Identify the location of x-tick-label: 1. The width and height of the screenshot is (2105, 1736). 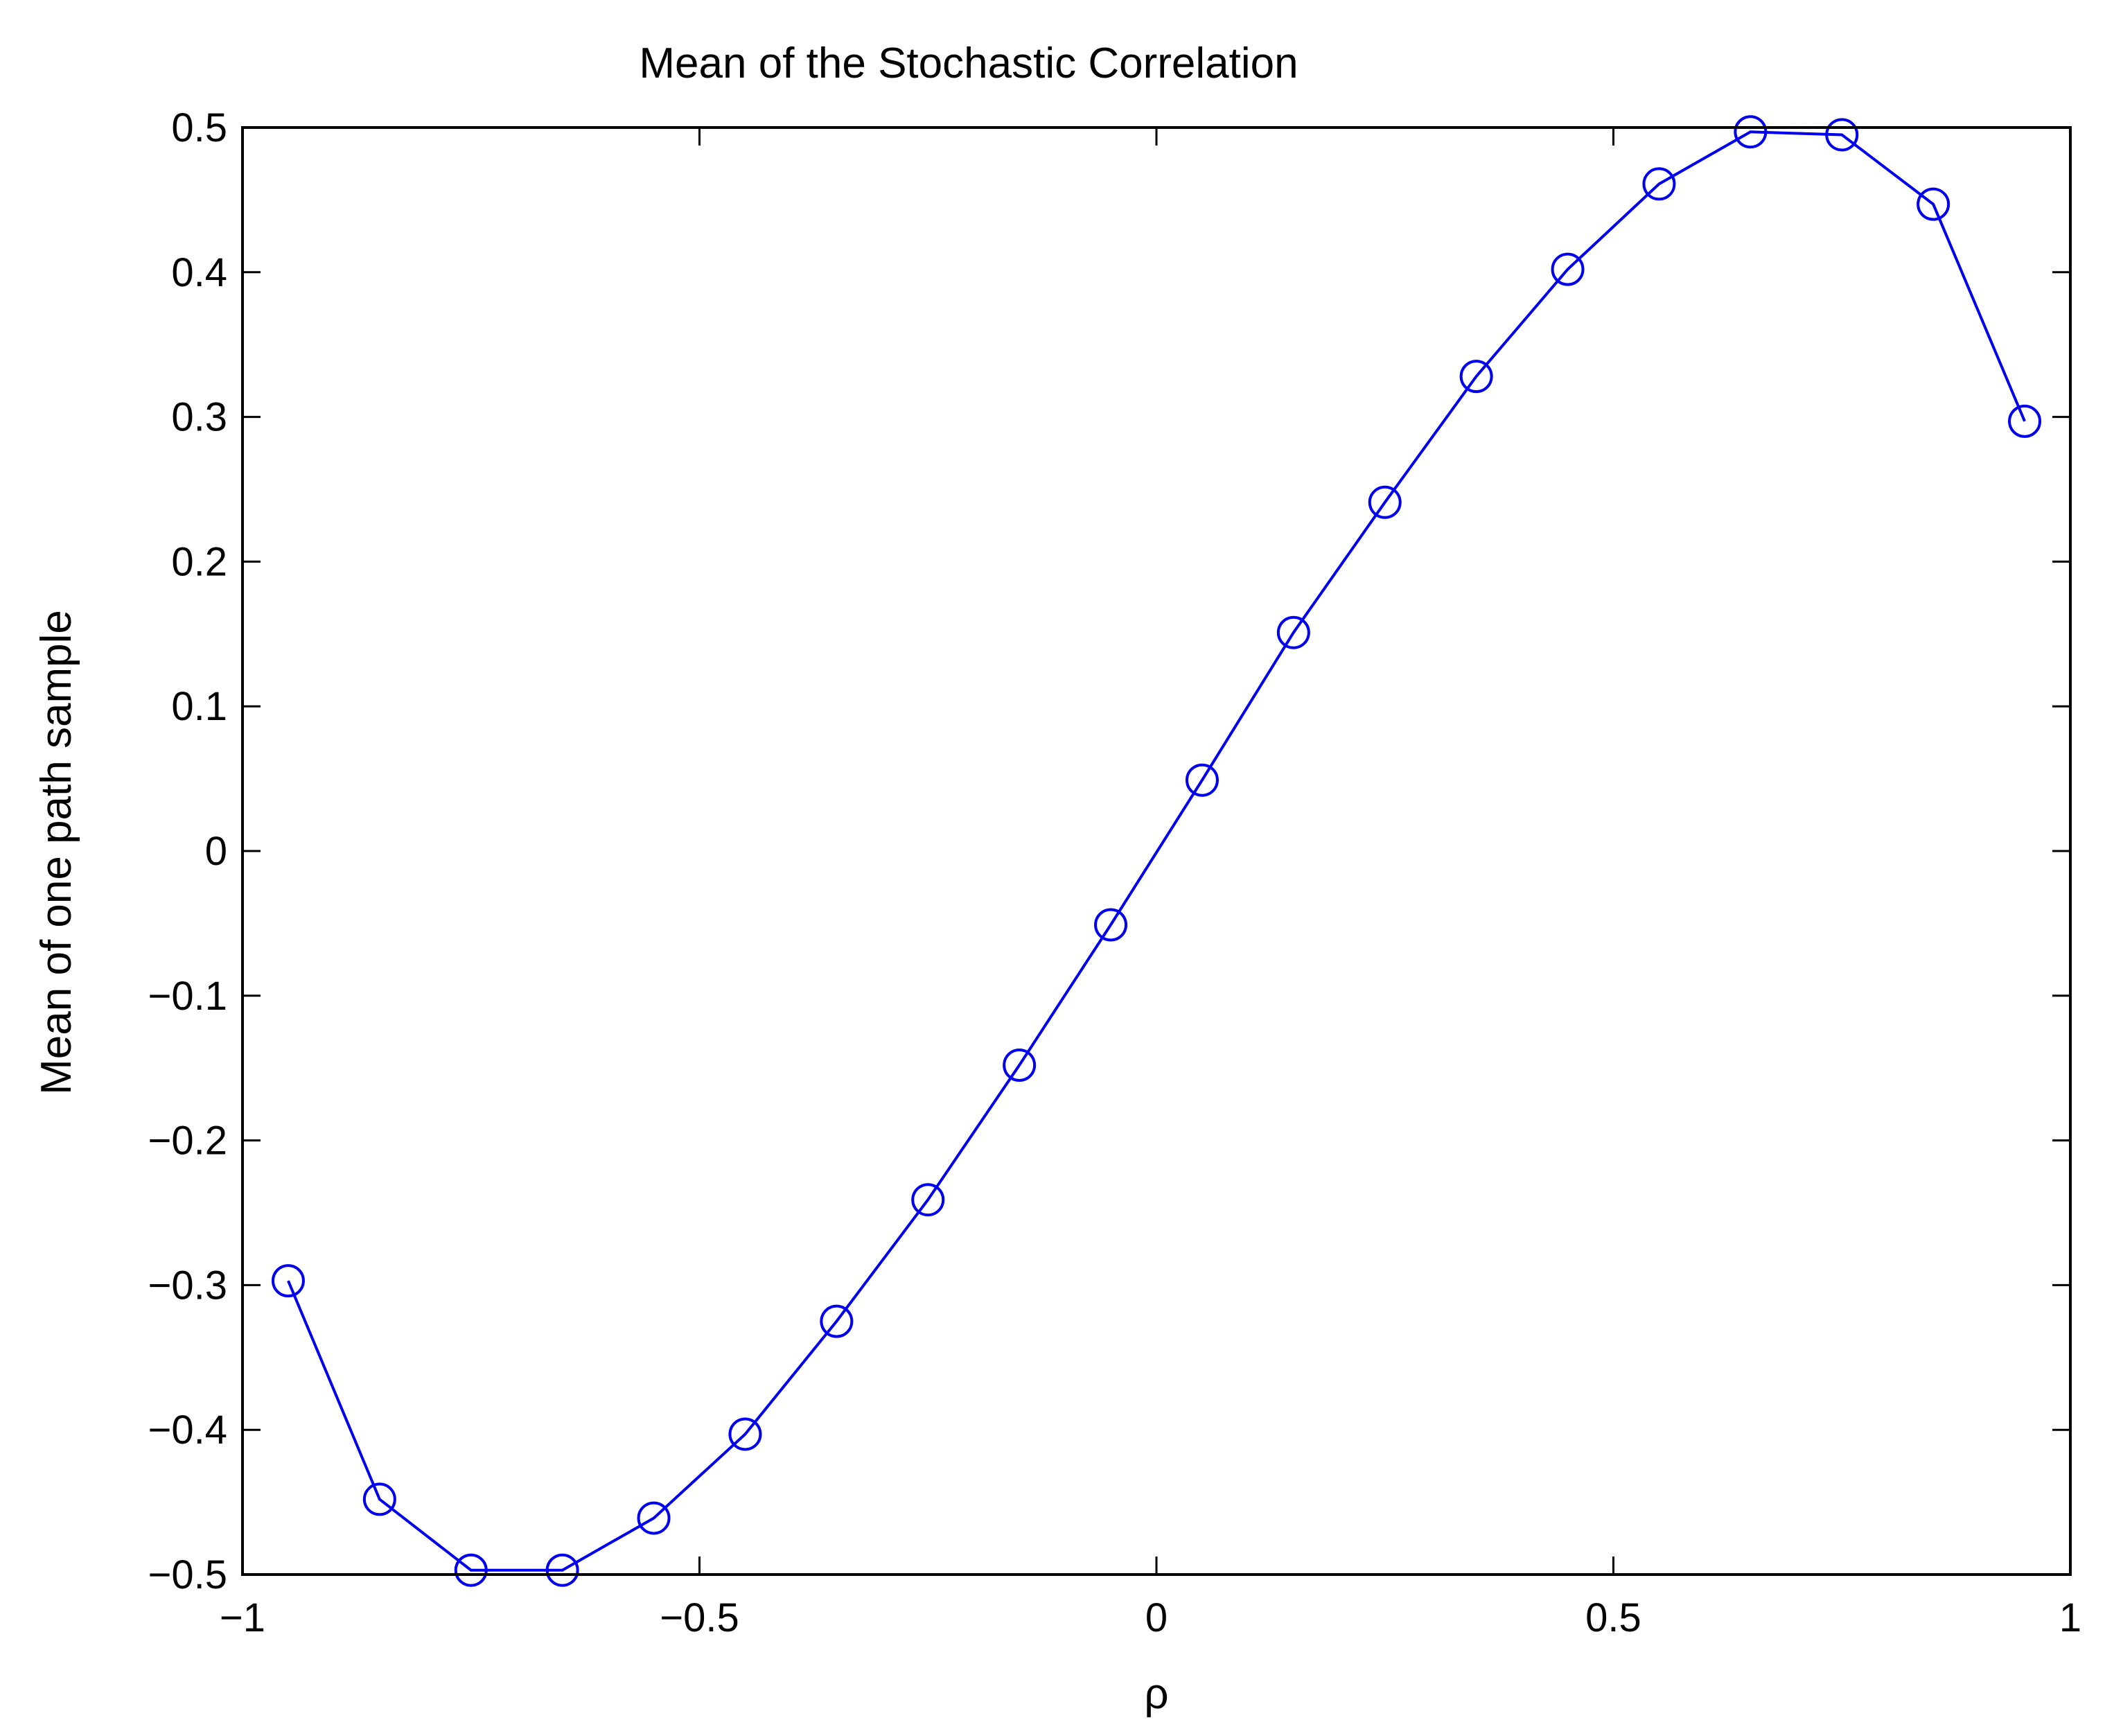
(2070, 1617).